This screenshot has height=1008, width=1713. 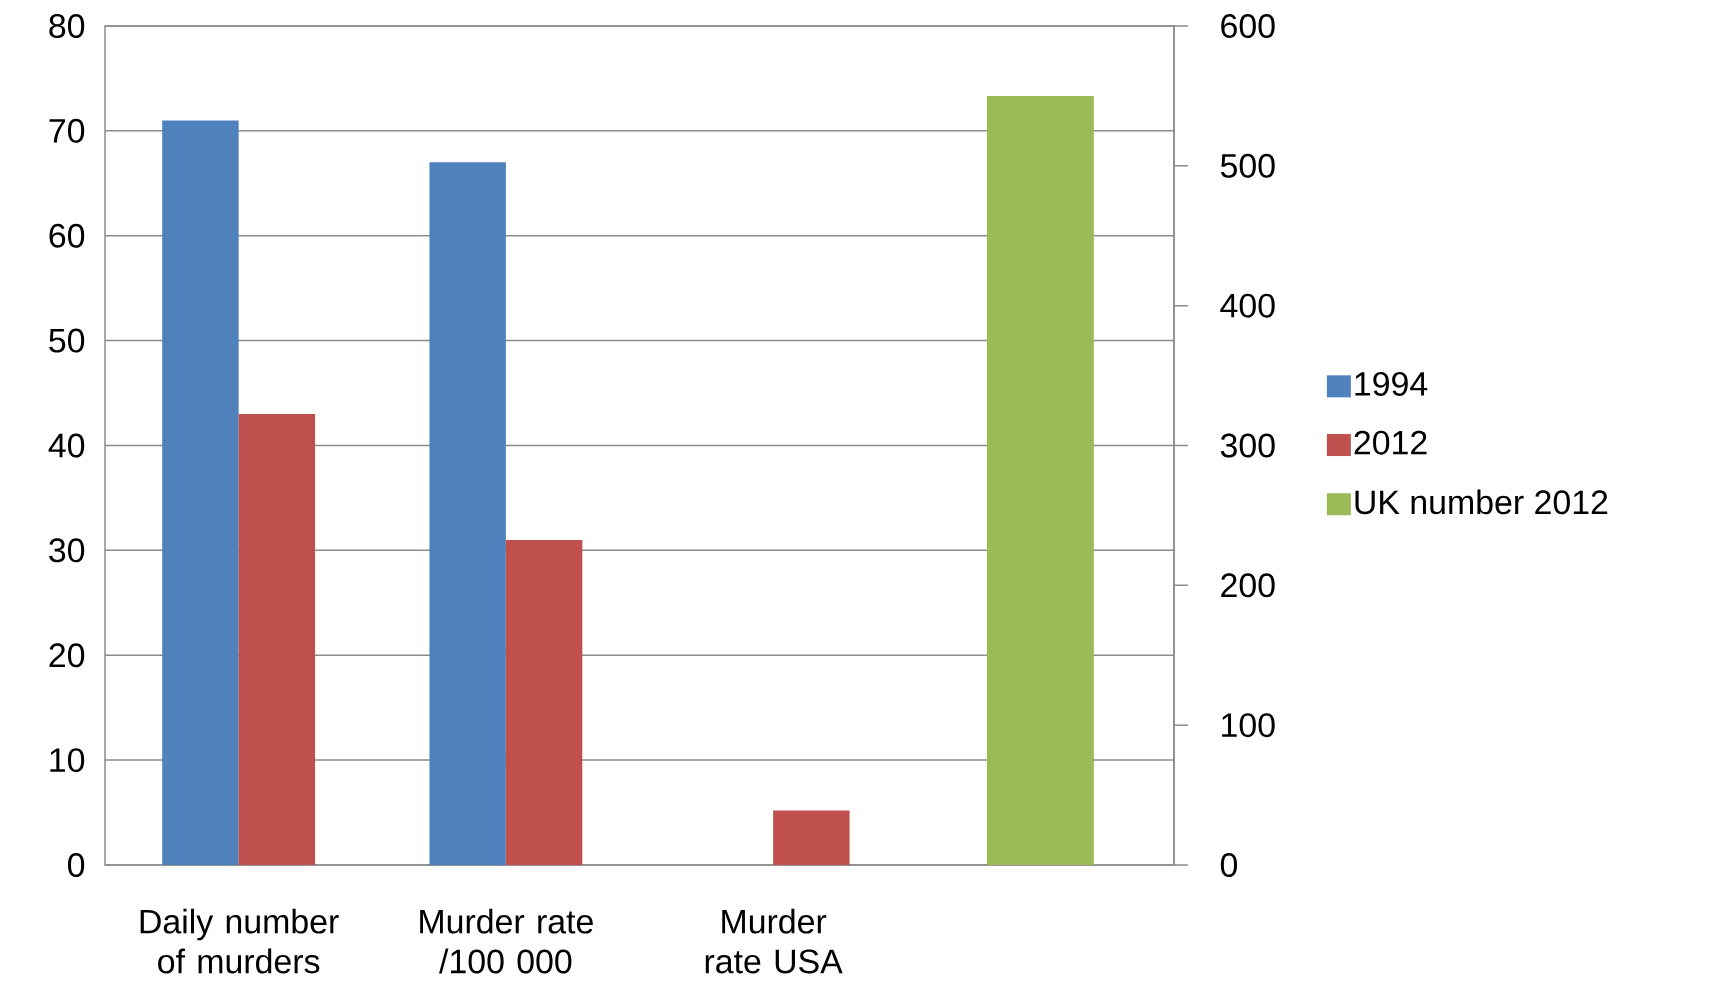 I want to click on y-tick-label: 10, so click(x=67, y=760).